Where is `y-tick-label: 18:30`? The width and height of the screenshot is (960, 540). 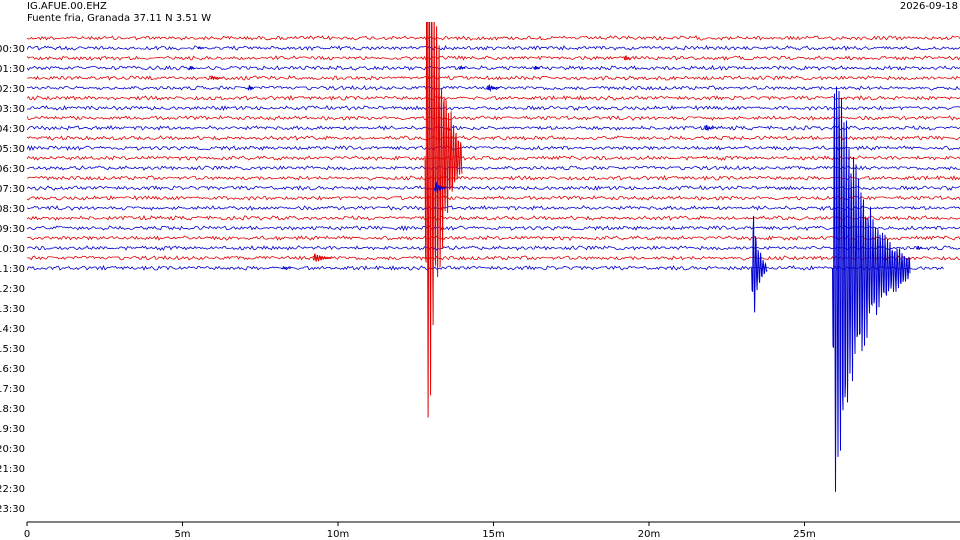 y-tick-label: 18:30 is located at coordinates (12, 409).